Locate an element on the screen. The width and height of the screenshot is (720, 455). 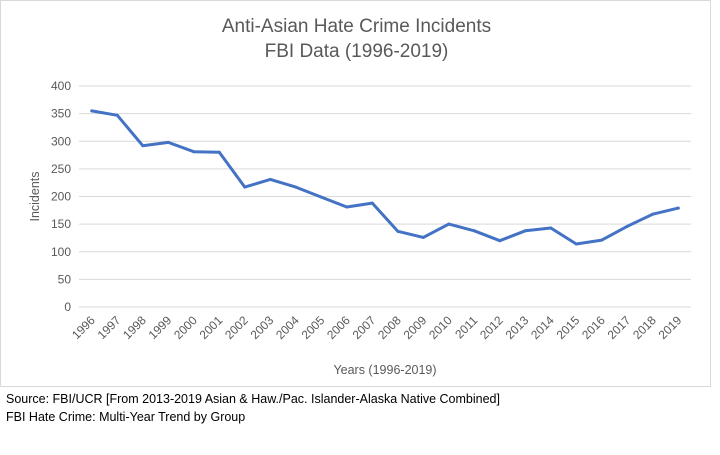
x-tick-label: 2002 is located at coordinates (236, 327).